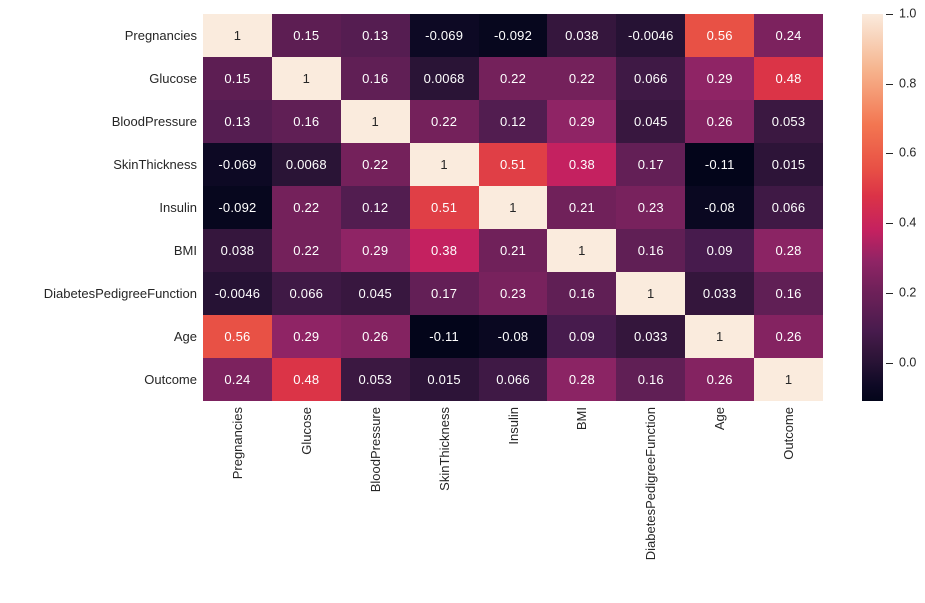  Describe the element at coordinates (788, 502) in the screenshot. I see `x-axis-label-slot: Outcome` at that location.